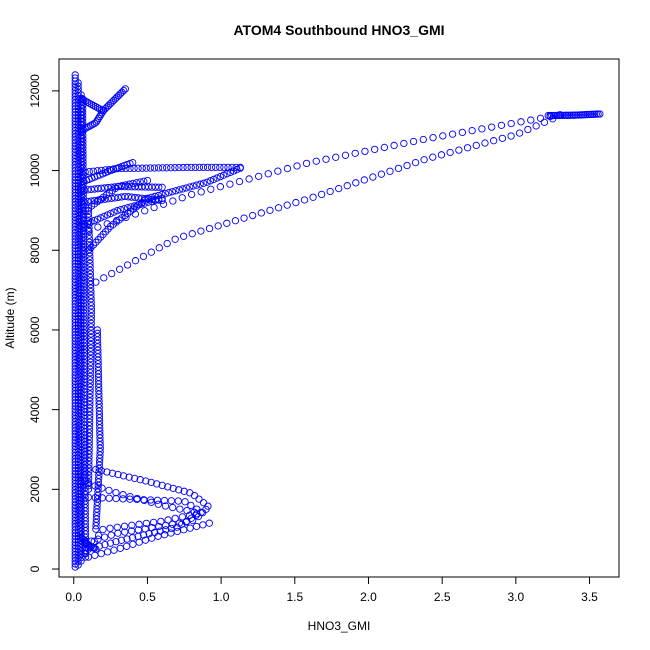 The image size is (650, 650). Describe the element at coordinates (35, 568) in the screenshot. I see `y-tick-label: 0` at that location.